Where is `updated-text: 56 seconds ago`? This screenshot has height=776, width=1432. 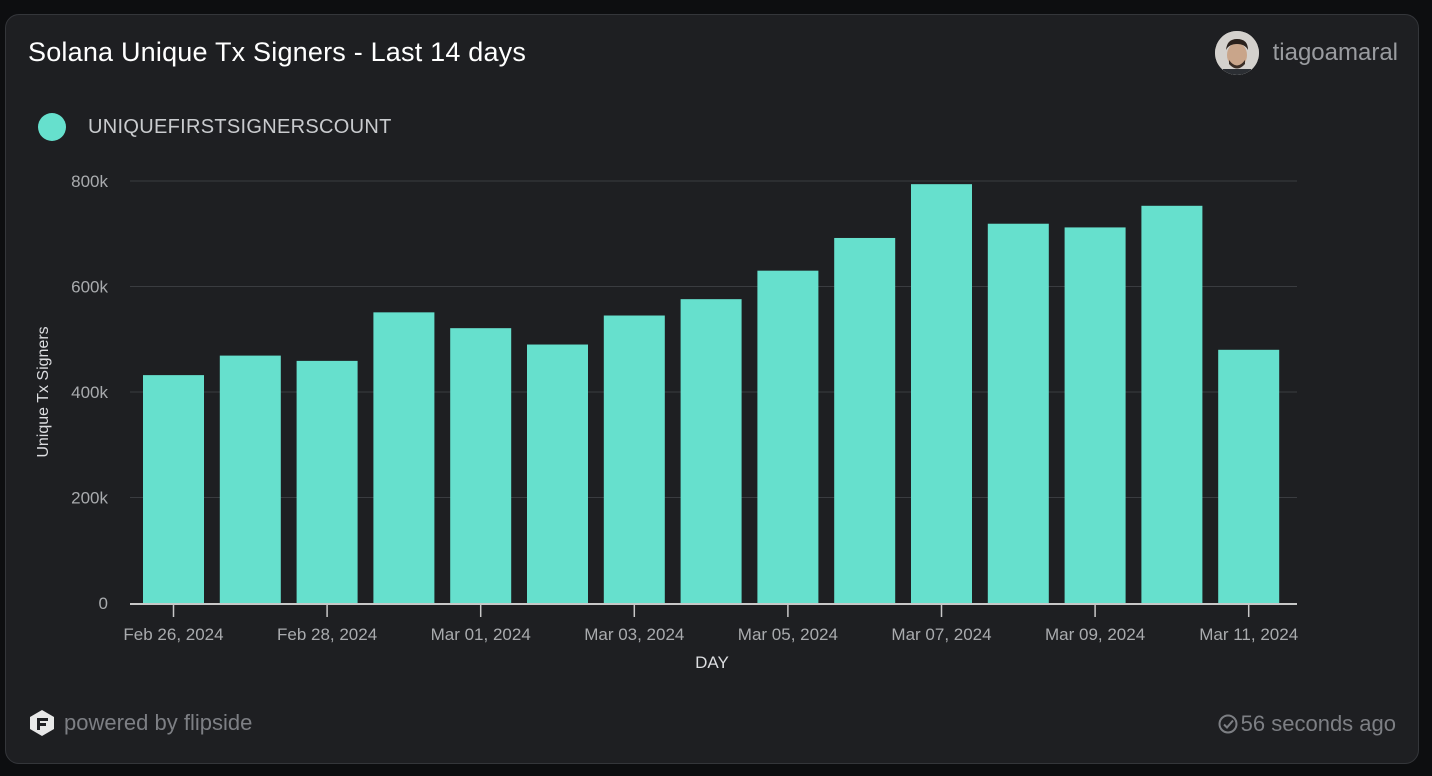
updated-text: 56 seconds ago is located at coordinates (1318, 723).